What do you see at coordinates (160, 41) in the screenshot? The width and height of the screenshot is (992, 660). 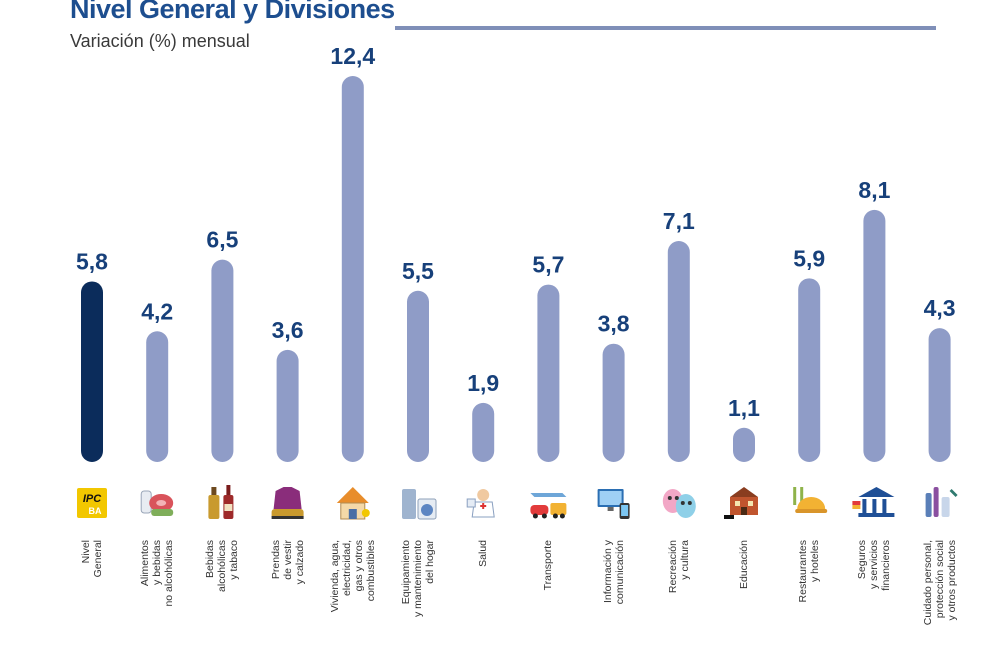 I see `chart-subtitle: Variación (%) mensual` at bounding box center [160, 41].